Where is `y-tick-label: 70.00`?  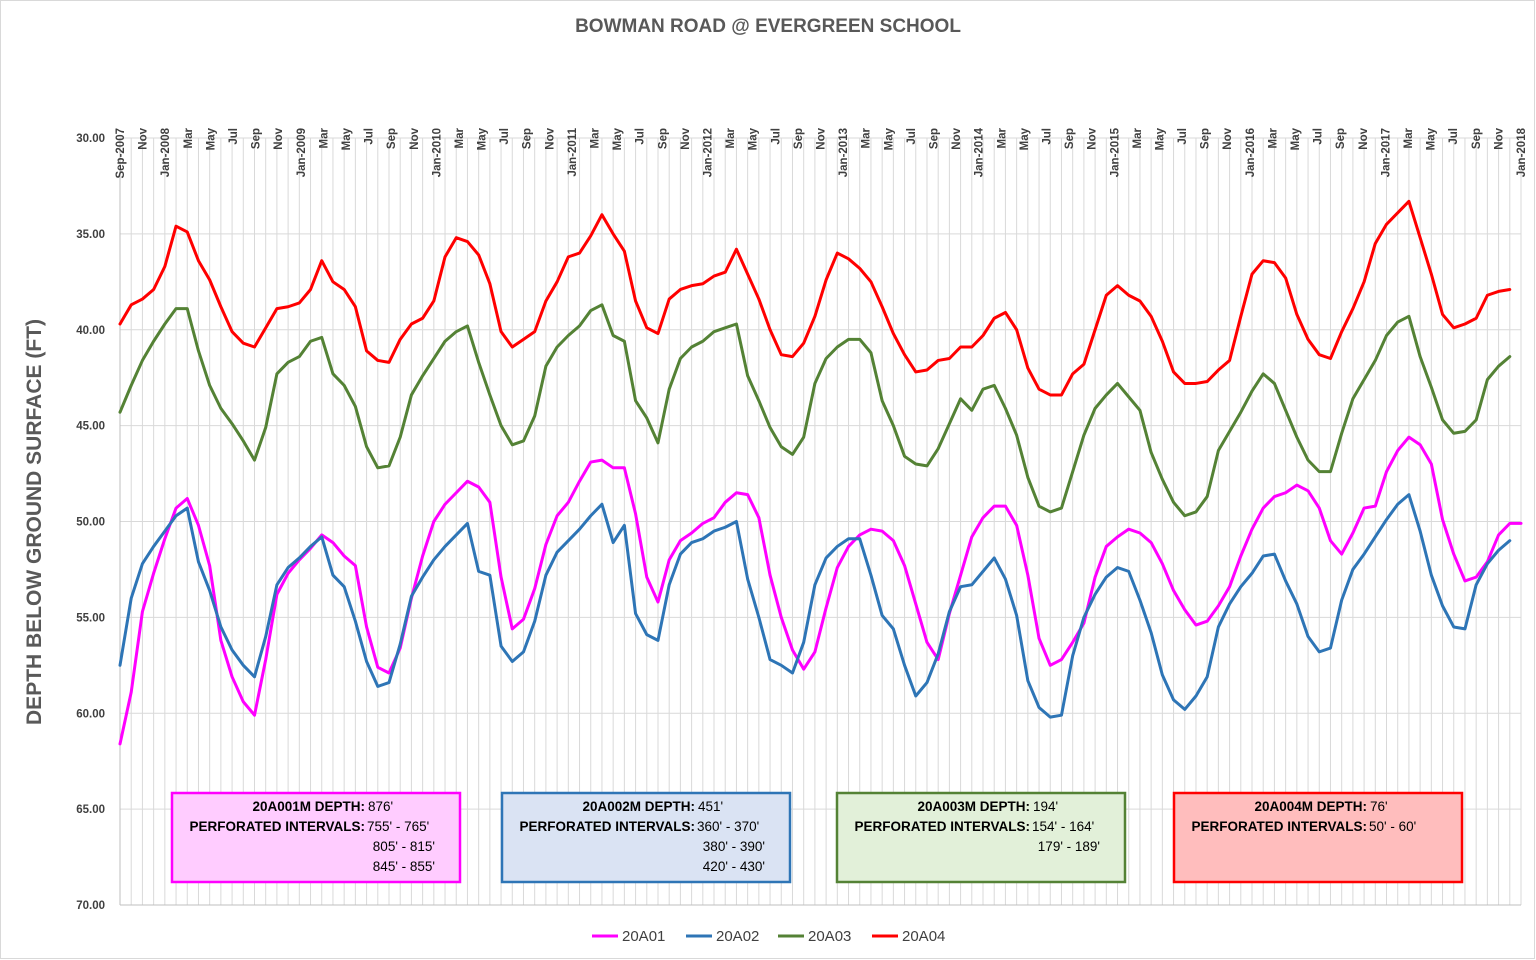 y-tick-label: 70.00 is located at coordinates (90, 906).